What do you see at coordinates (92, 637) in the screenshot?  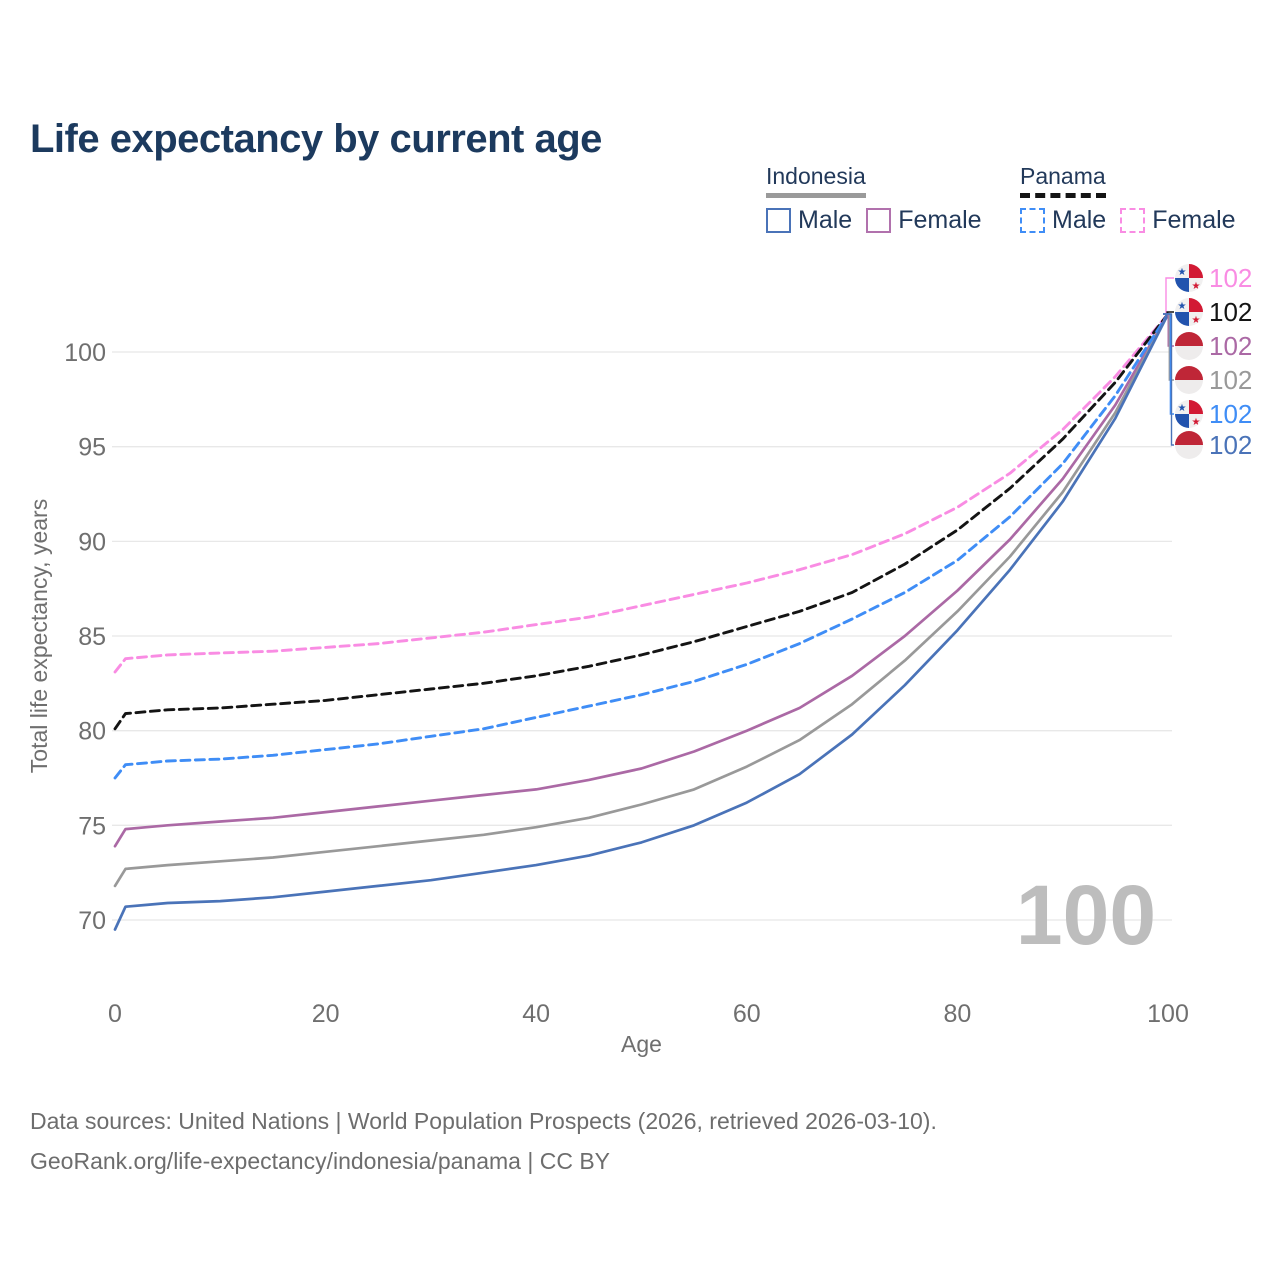 I see `y-tick-85: 85` at bounding box center [92, 637].